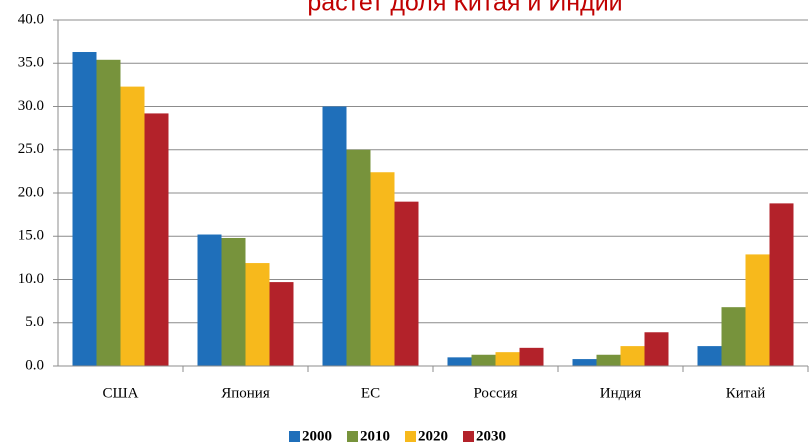 This screenshot has height=447, width=810. I want to click on x-tick-label: Россия, so click(495, 393).